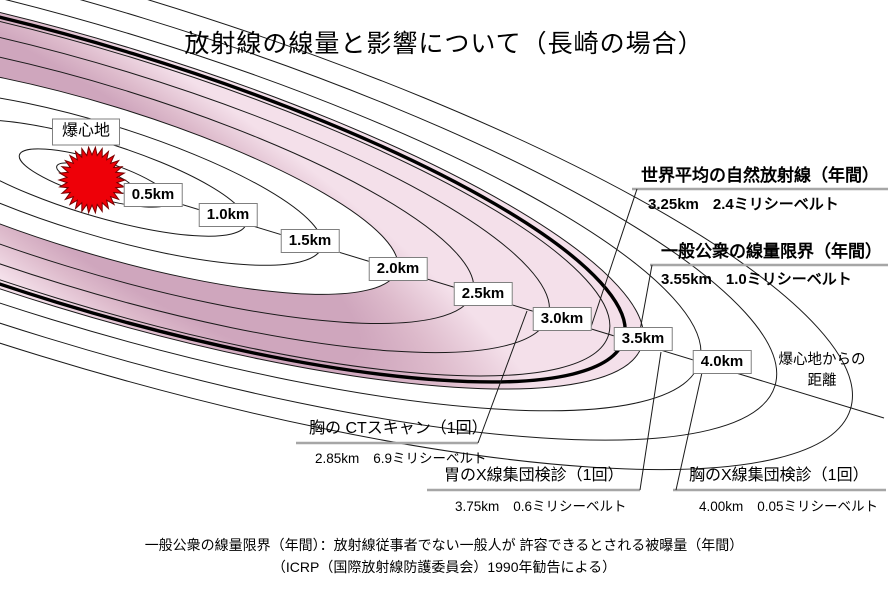 This screenshot has height=609, width=888. I want to click on ring-label-4-0km: 4.0km, so click(722, 362).